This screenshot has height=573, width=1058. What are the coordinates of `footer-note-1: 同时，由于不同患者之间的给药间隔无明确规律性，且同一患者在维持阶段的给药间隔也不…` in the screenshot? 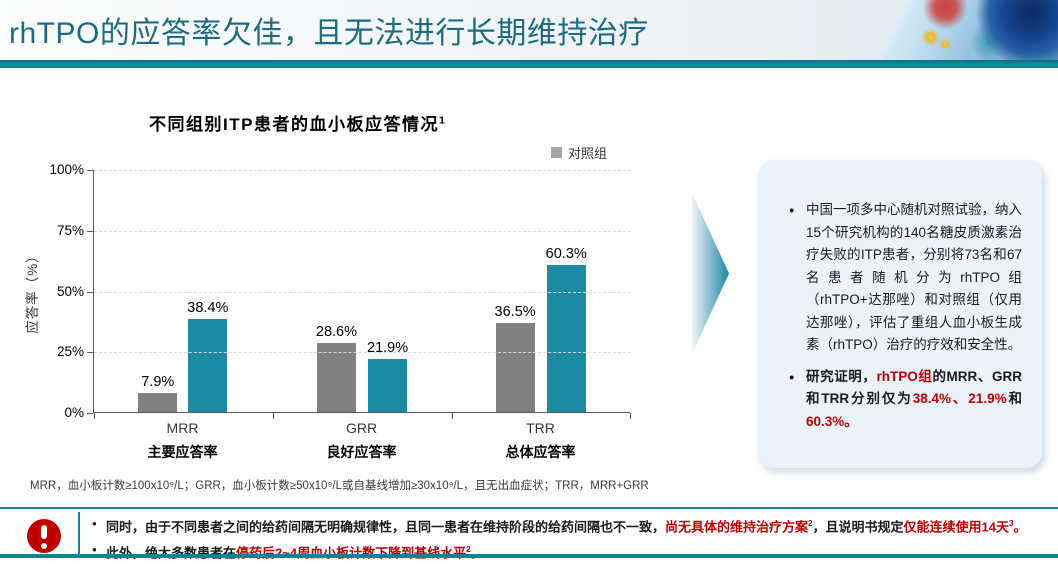 It's located at (567, 525).